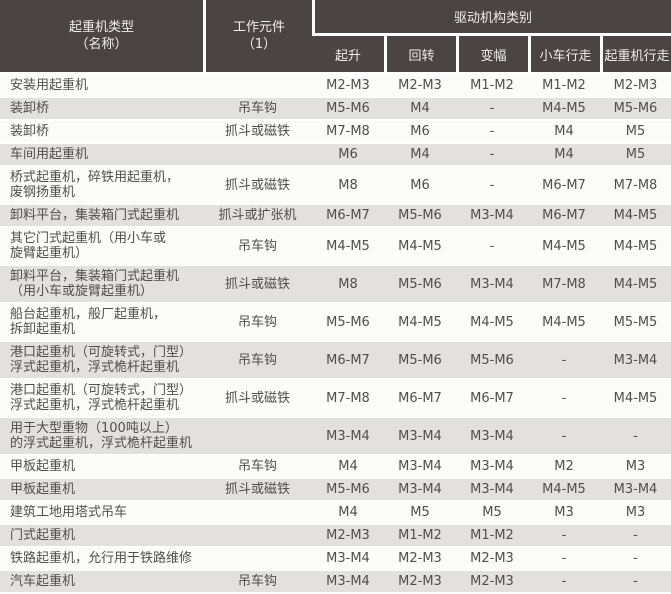 Image resolution: width=671 pixels, height=594 pixels. What do you see at coordinates (491, 18) in the screenshot?
I see `header-drive-group: 驱动机构类别` at bounding box center [491, 18].